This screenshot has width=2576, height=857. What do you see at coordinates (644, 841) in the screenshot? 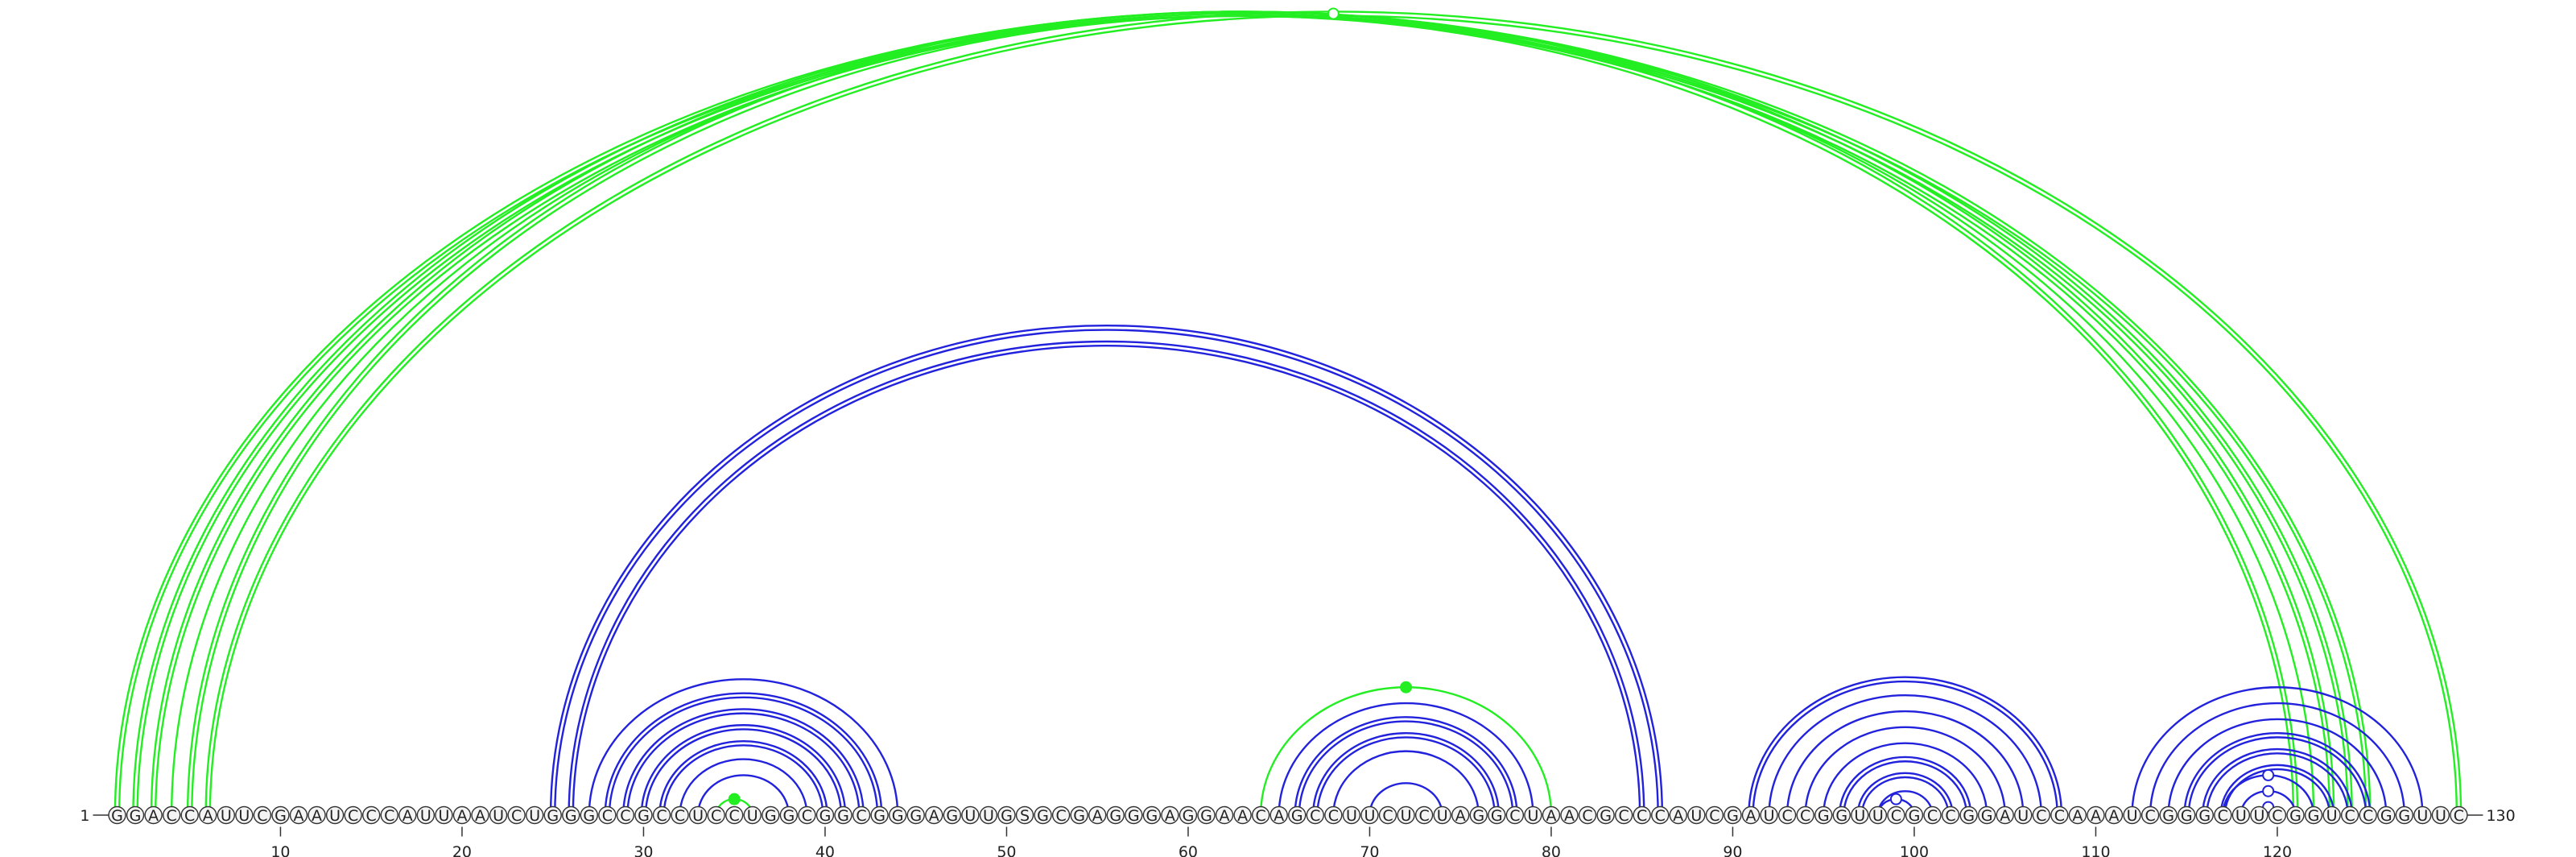
I see `axis-tick: 30` at bounding box center [644, 841].